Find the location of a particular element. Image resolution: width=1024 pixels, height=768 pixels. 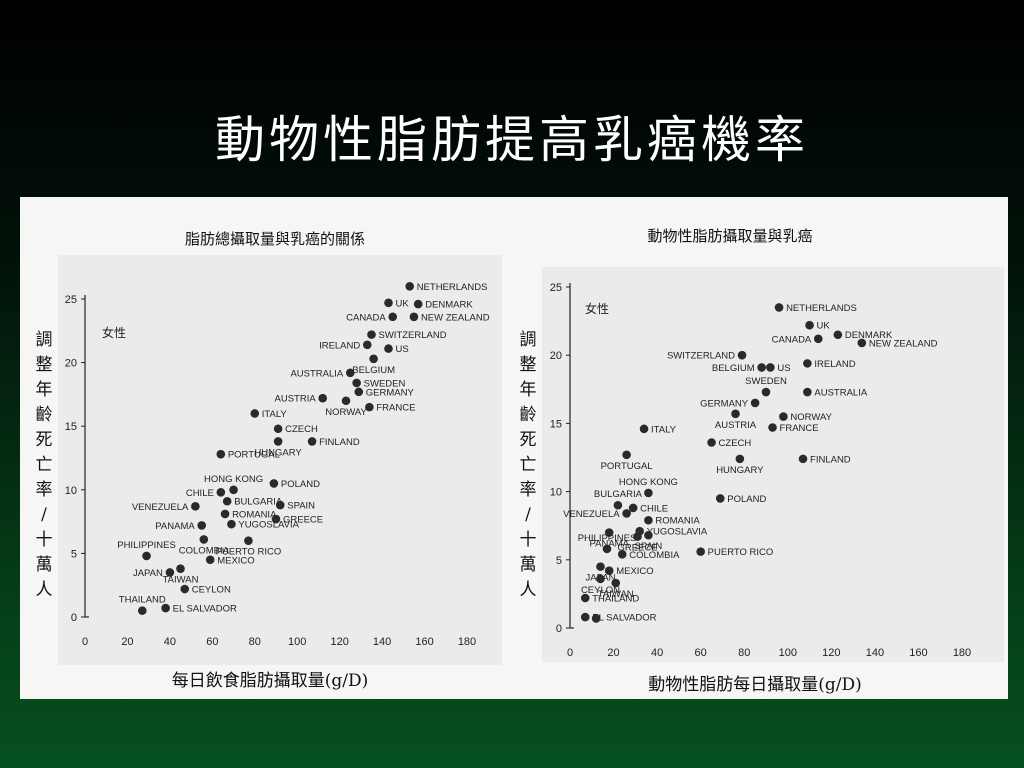

x-tick-label: 100 is located at coordinates (297, 642).